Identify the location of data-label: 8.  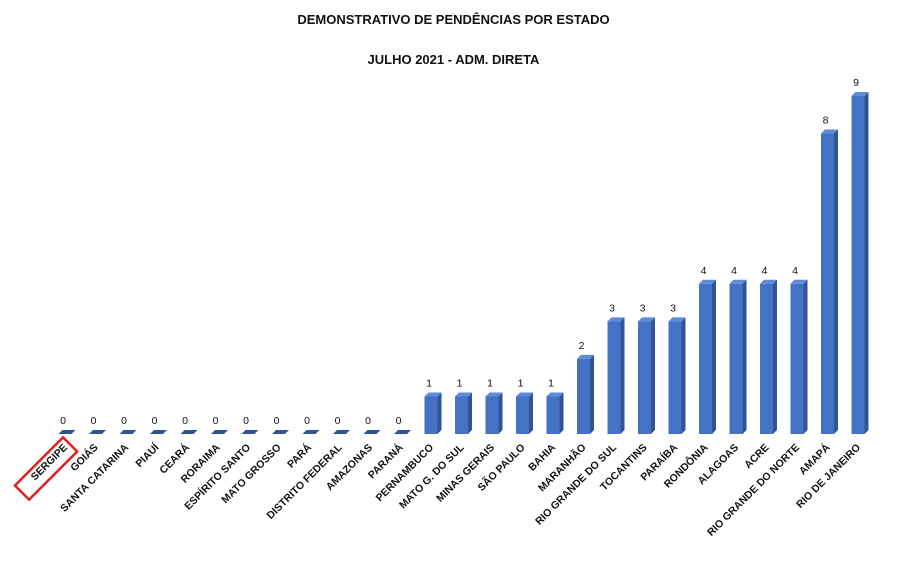
(826, 121).